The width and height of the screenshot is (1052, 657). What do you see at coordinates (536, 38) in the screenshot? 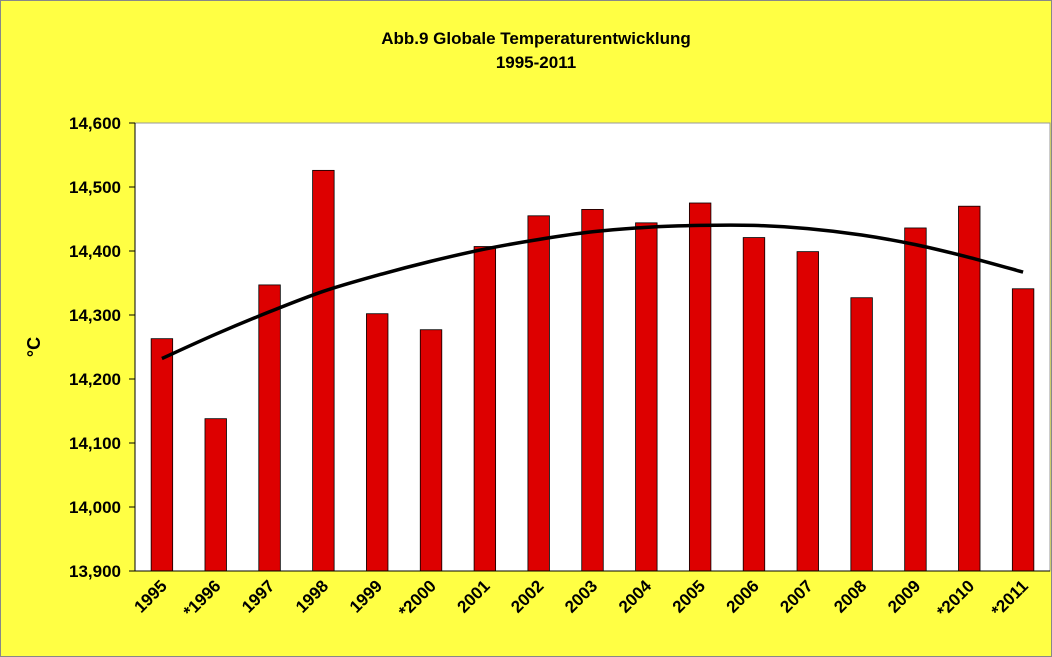
I see `chart-title: Abb.9 Globale Temperaturentwicklung` at bounding box center [536, 38].